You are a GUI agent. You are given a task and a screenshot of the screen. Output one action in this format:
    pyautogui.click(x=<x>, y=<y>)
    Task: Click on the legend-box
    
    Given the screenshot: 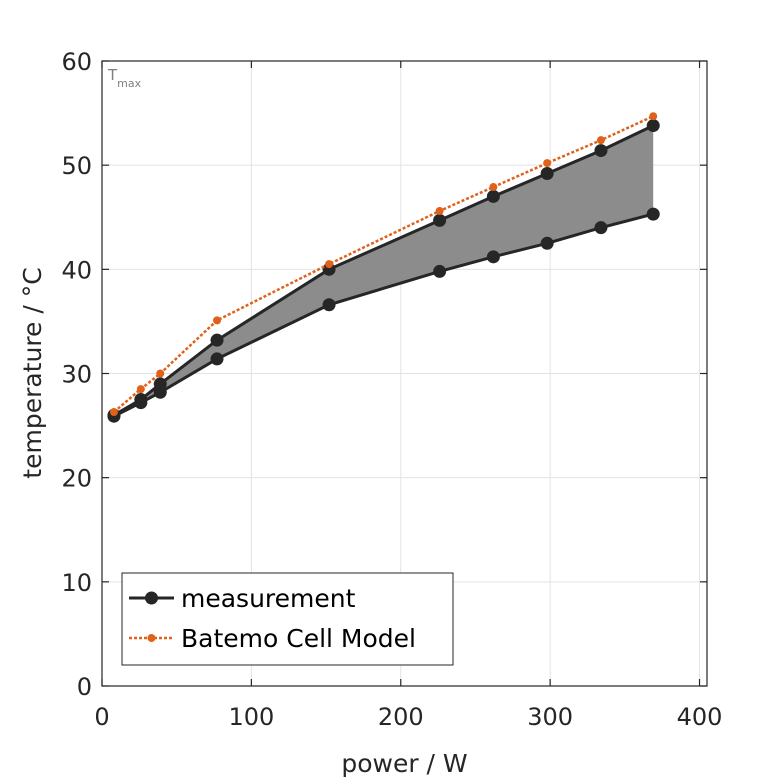 What is the action you would take?
    pyautogui.click(x=287, y=619)
    